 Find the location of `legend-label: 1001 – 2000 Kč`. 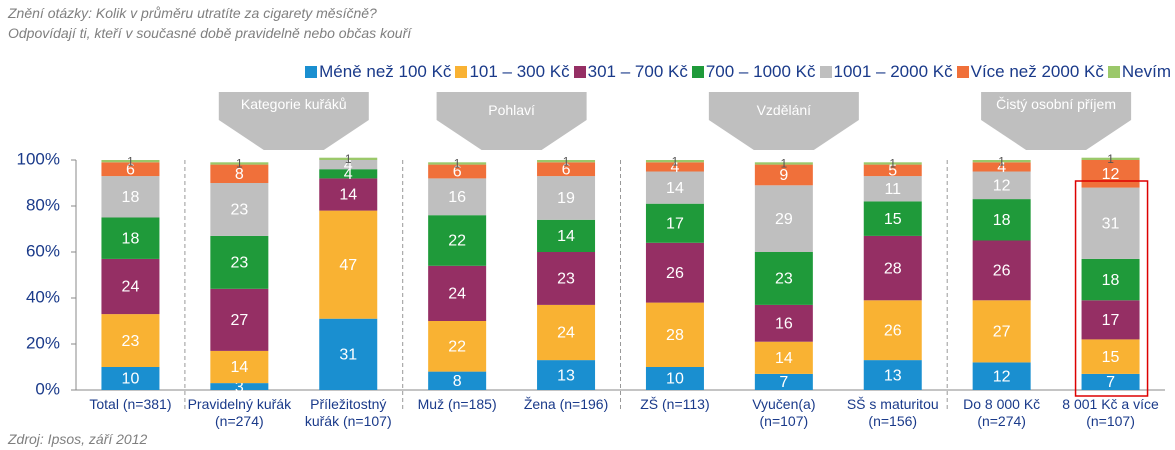

legend-label: 1001 – 2000 Kč is located at coordinates (893, 71).